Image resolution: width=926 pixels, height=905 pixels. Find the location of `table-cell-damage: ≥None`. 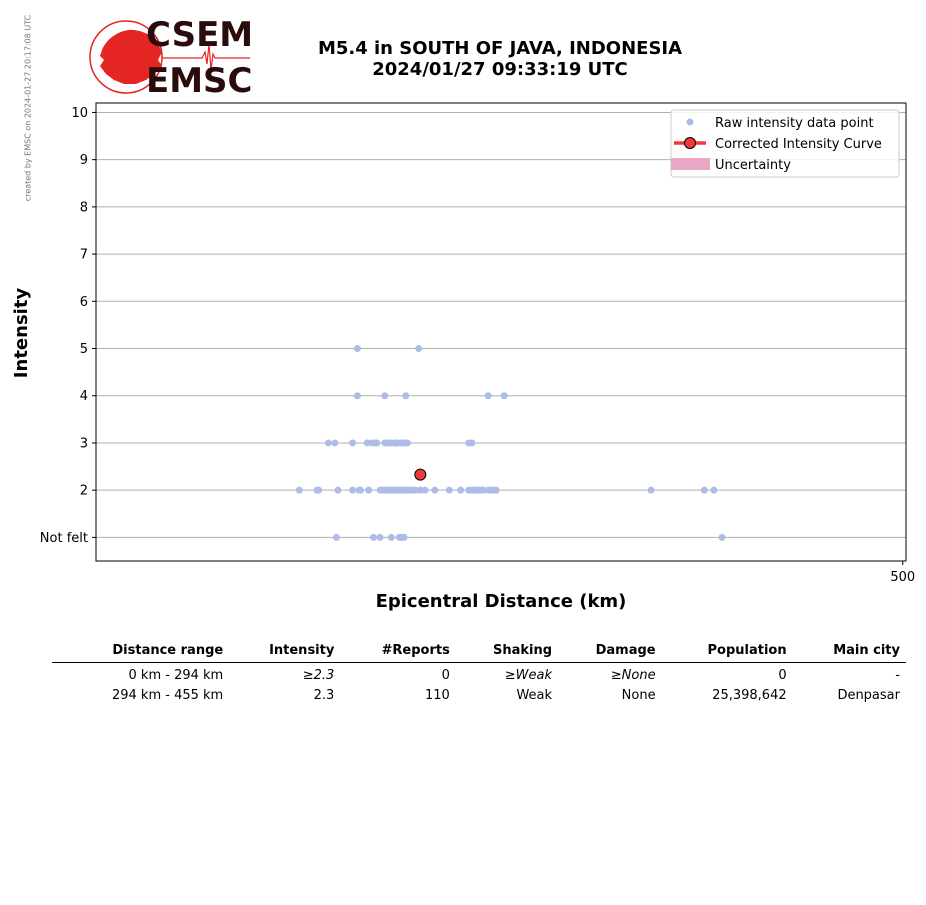

table-cell-damage: ≥None is located at coordinates (633, 675).